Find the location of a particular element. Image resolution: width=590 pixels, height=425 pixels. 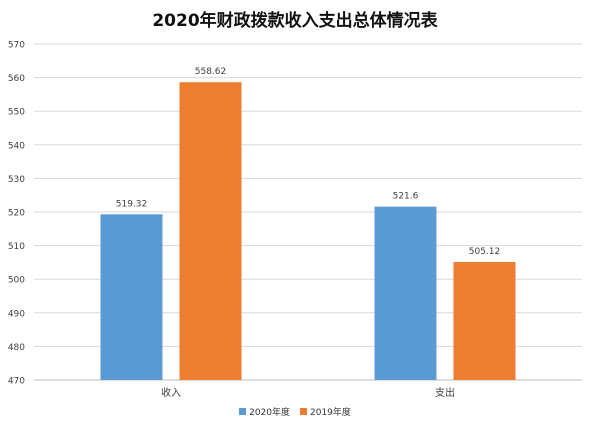

y-axis-tick-labels: 470 480 490 500 510 520 530 540 550 560 570 is located at coordinates (16, 214).